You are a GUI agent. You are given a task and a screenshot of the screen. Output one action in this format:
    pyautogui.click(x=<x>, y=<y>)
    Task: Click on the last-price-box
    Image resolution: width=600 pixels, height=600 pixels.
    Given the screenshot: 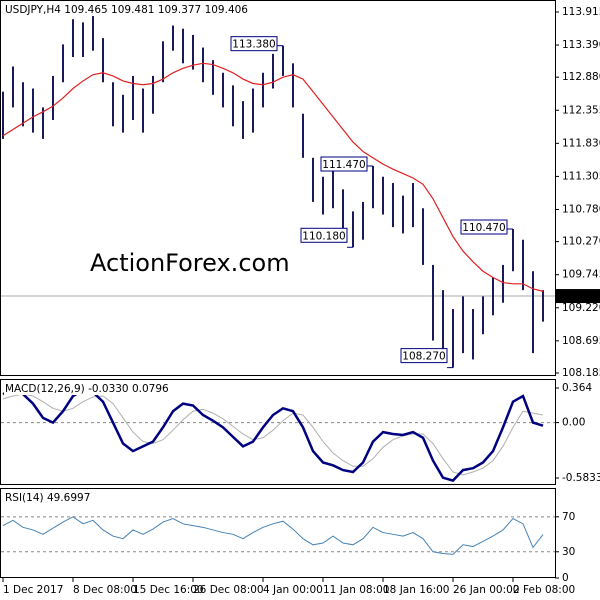 What is the action you would take?
    pyautogui.click(x=578, y=296)
    